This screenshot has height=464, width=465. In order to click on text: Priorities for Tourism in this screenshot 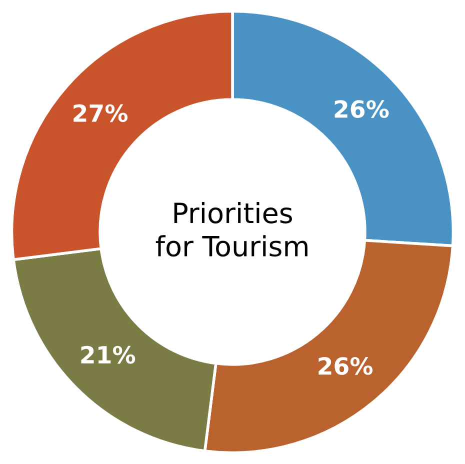, I will do `click(232, 229)`.